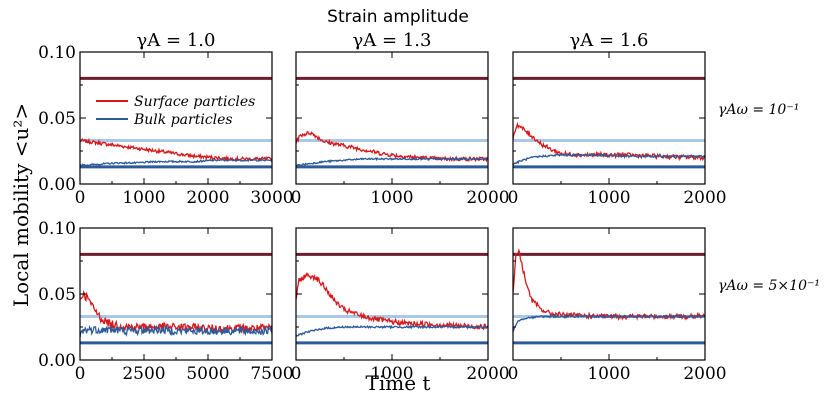 This screenshot has width=830, height=416. Describe the element at coordinates (175, 111) in the screenshot. I see `legend: Surface particles Bulk particles` at that location.